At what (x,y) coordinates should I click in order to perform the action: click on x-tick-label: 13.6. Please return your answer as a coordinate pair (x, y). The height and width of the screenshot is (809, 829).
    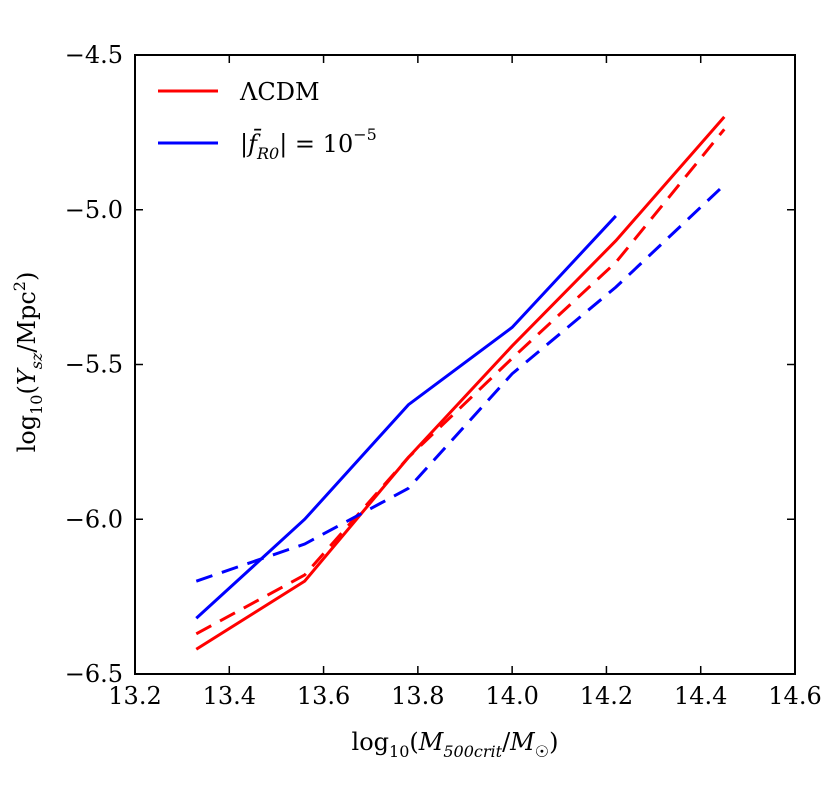
    Looking at the image, I should click on (323, 696).